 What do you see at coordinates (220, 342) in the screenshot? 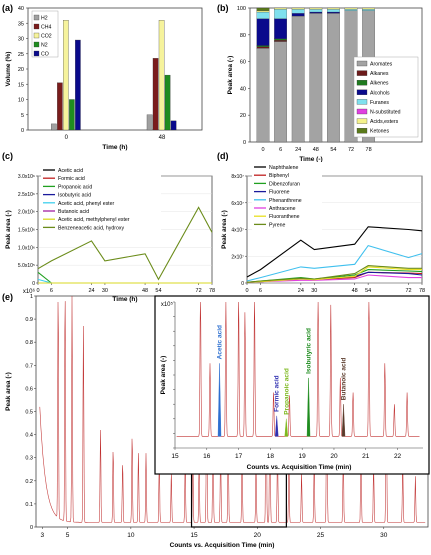
I see `peak-annotation: Acetic acid` at bounding box center [220, 342].